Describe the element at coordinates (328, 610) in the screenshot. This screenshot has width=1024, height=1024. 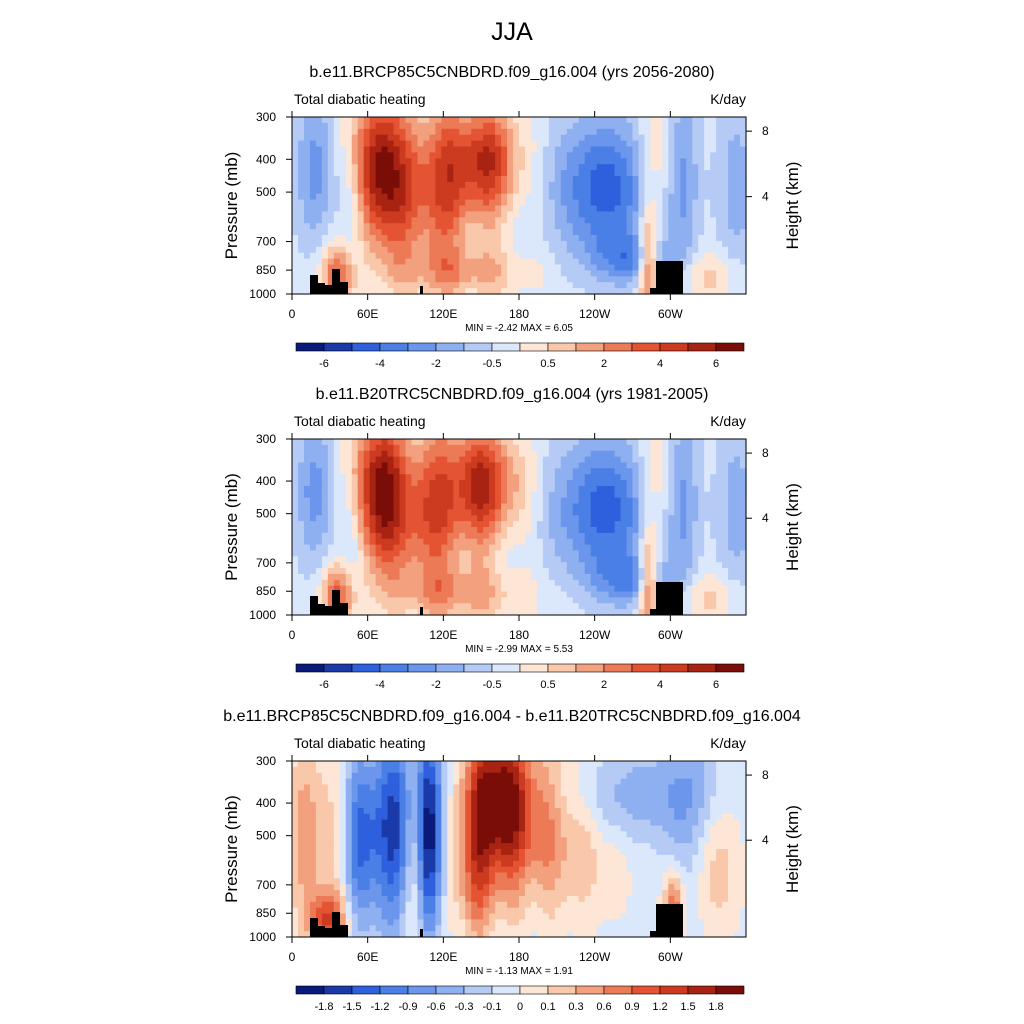
I see `terrain-mask` at that location.